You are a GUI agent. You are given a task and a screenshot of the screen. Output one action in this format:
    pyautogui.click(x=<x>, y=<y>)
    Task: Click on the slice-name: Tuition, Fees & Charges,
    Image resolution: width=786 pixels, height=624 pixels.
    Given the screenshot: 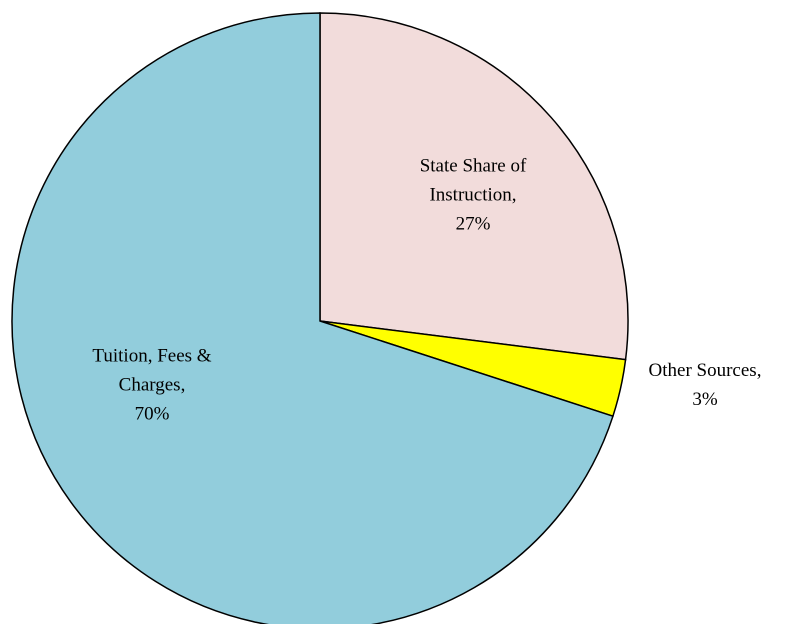 What is the action you would take?
    pyautogui.click(x=152, y=370)
    